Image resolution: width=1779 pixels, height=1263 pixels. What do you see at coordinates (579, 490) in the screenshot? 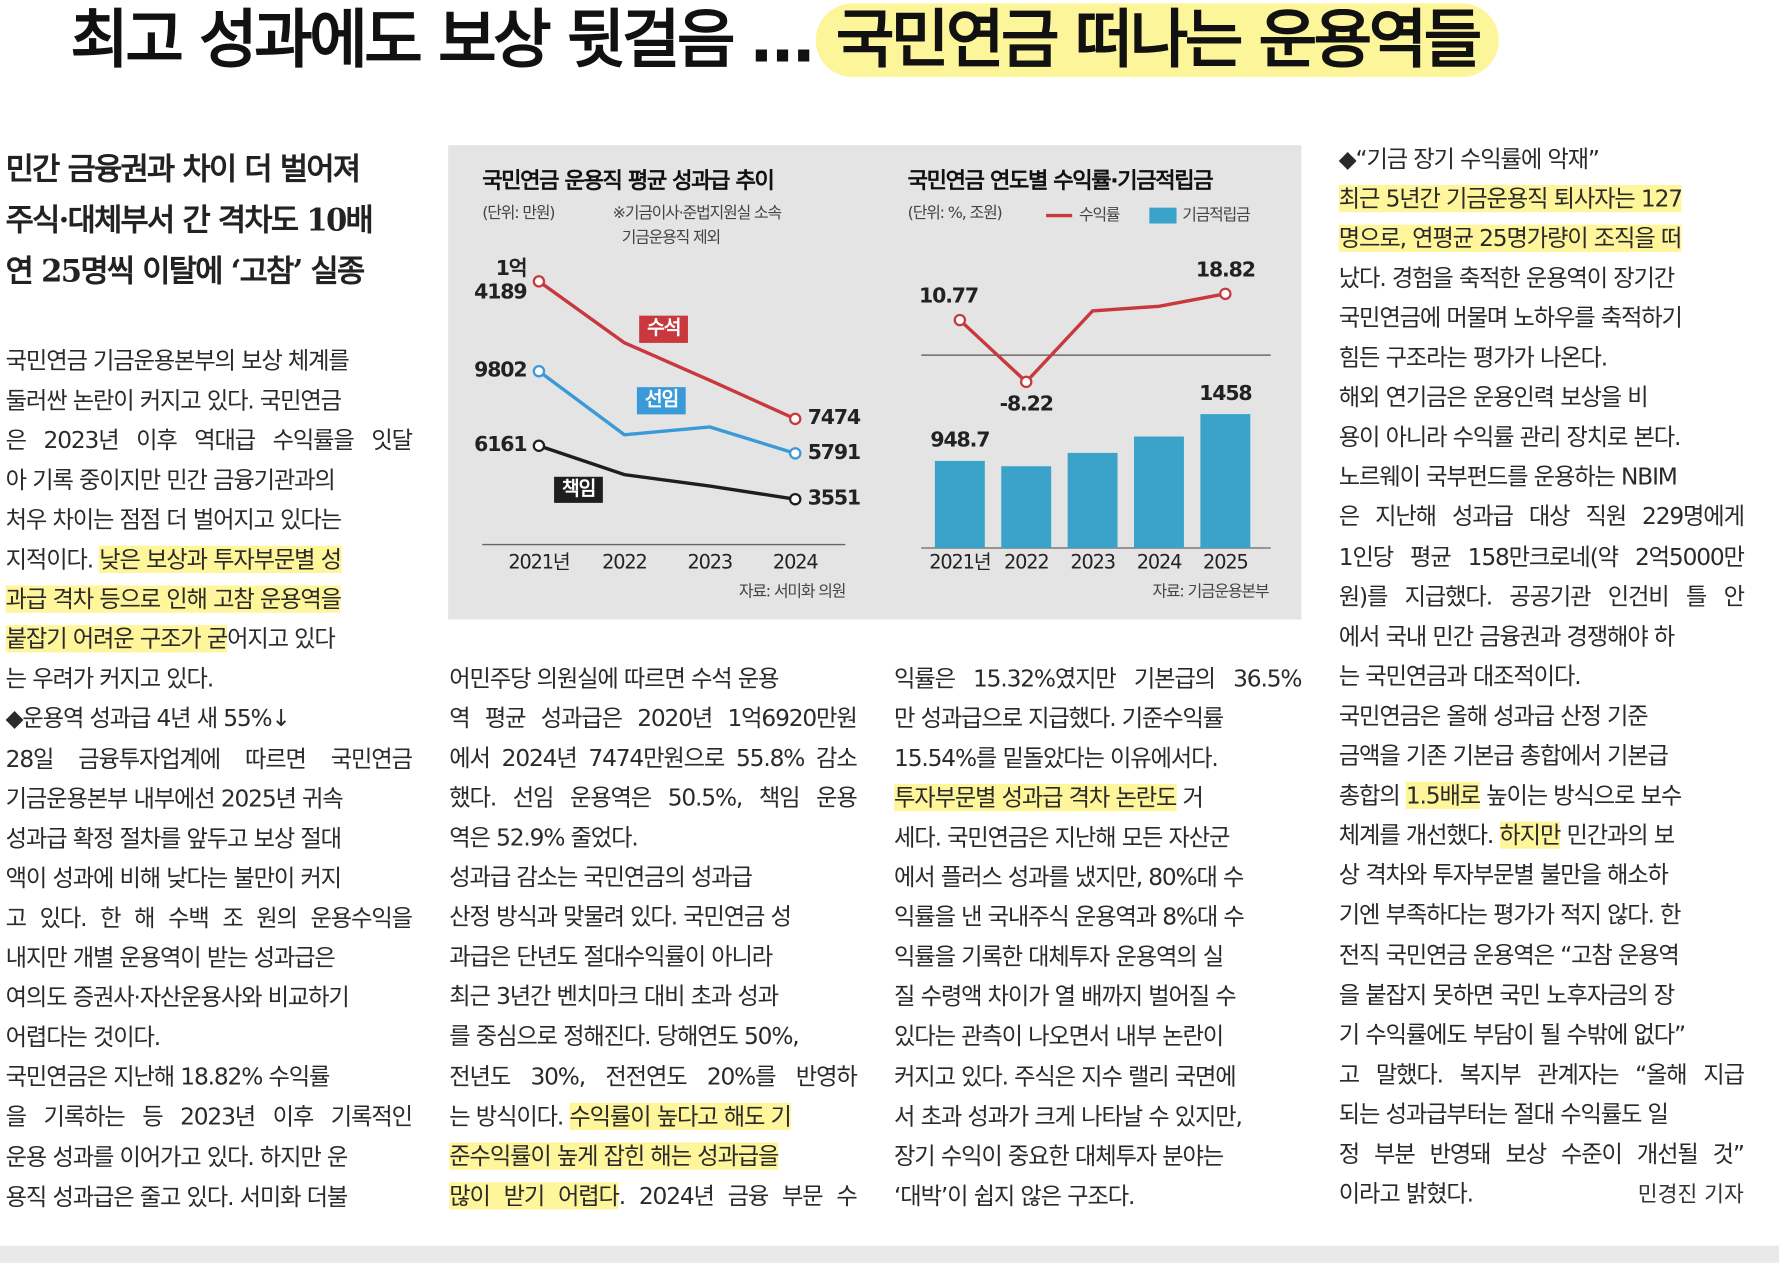
I see `series-label: 책임` at bounding box center [579, 490].